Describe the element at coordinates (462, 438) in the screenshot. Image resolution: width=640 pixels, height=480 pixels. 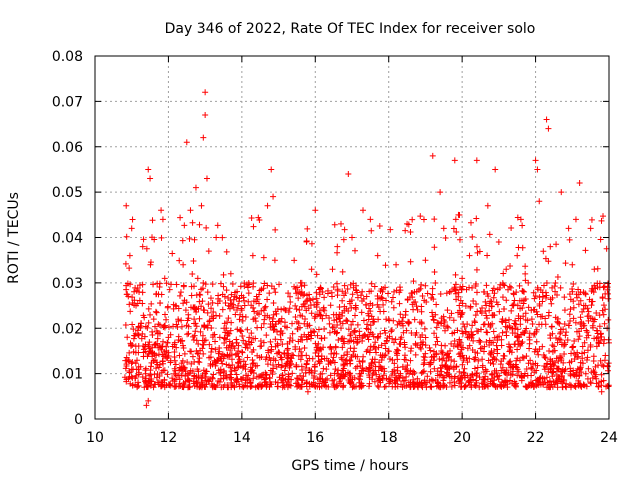
I see `x-tick-label: 20` at that location.